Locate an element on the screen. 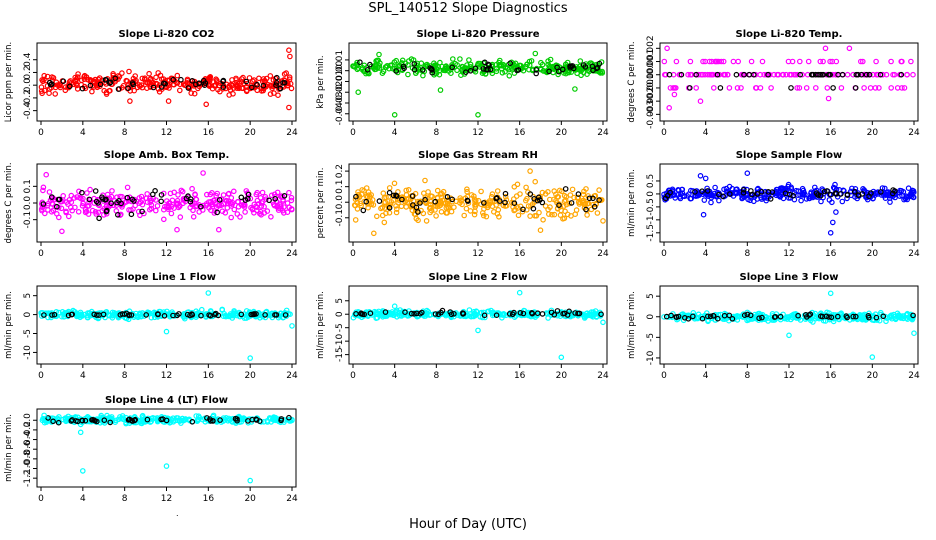 The image size is (936, 540). panel-title: Slope Line 3 Flow is located at coordinates (789, 277).